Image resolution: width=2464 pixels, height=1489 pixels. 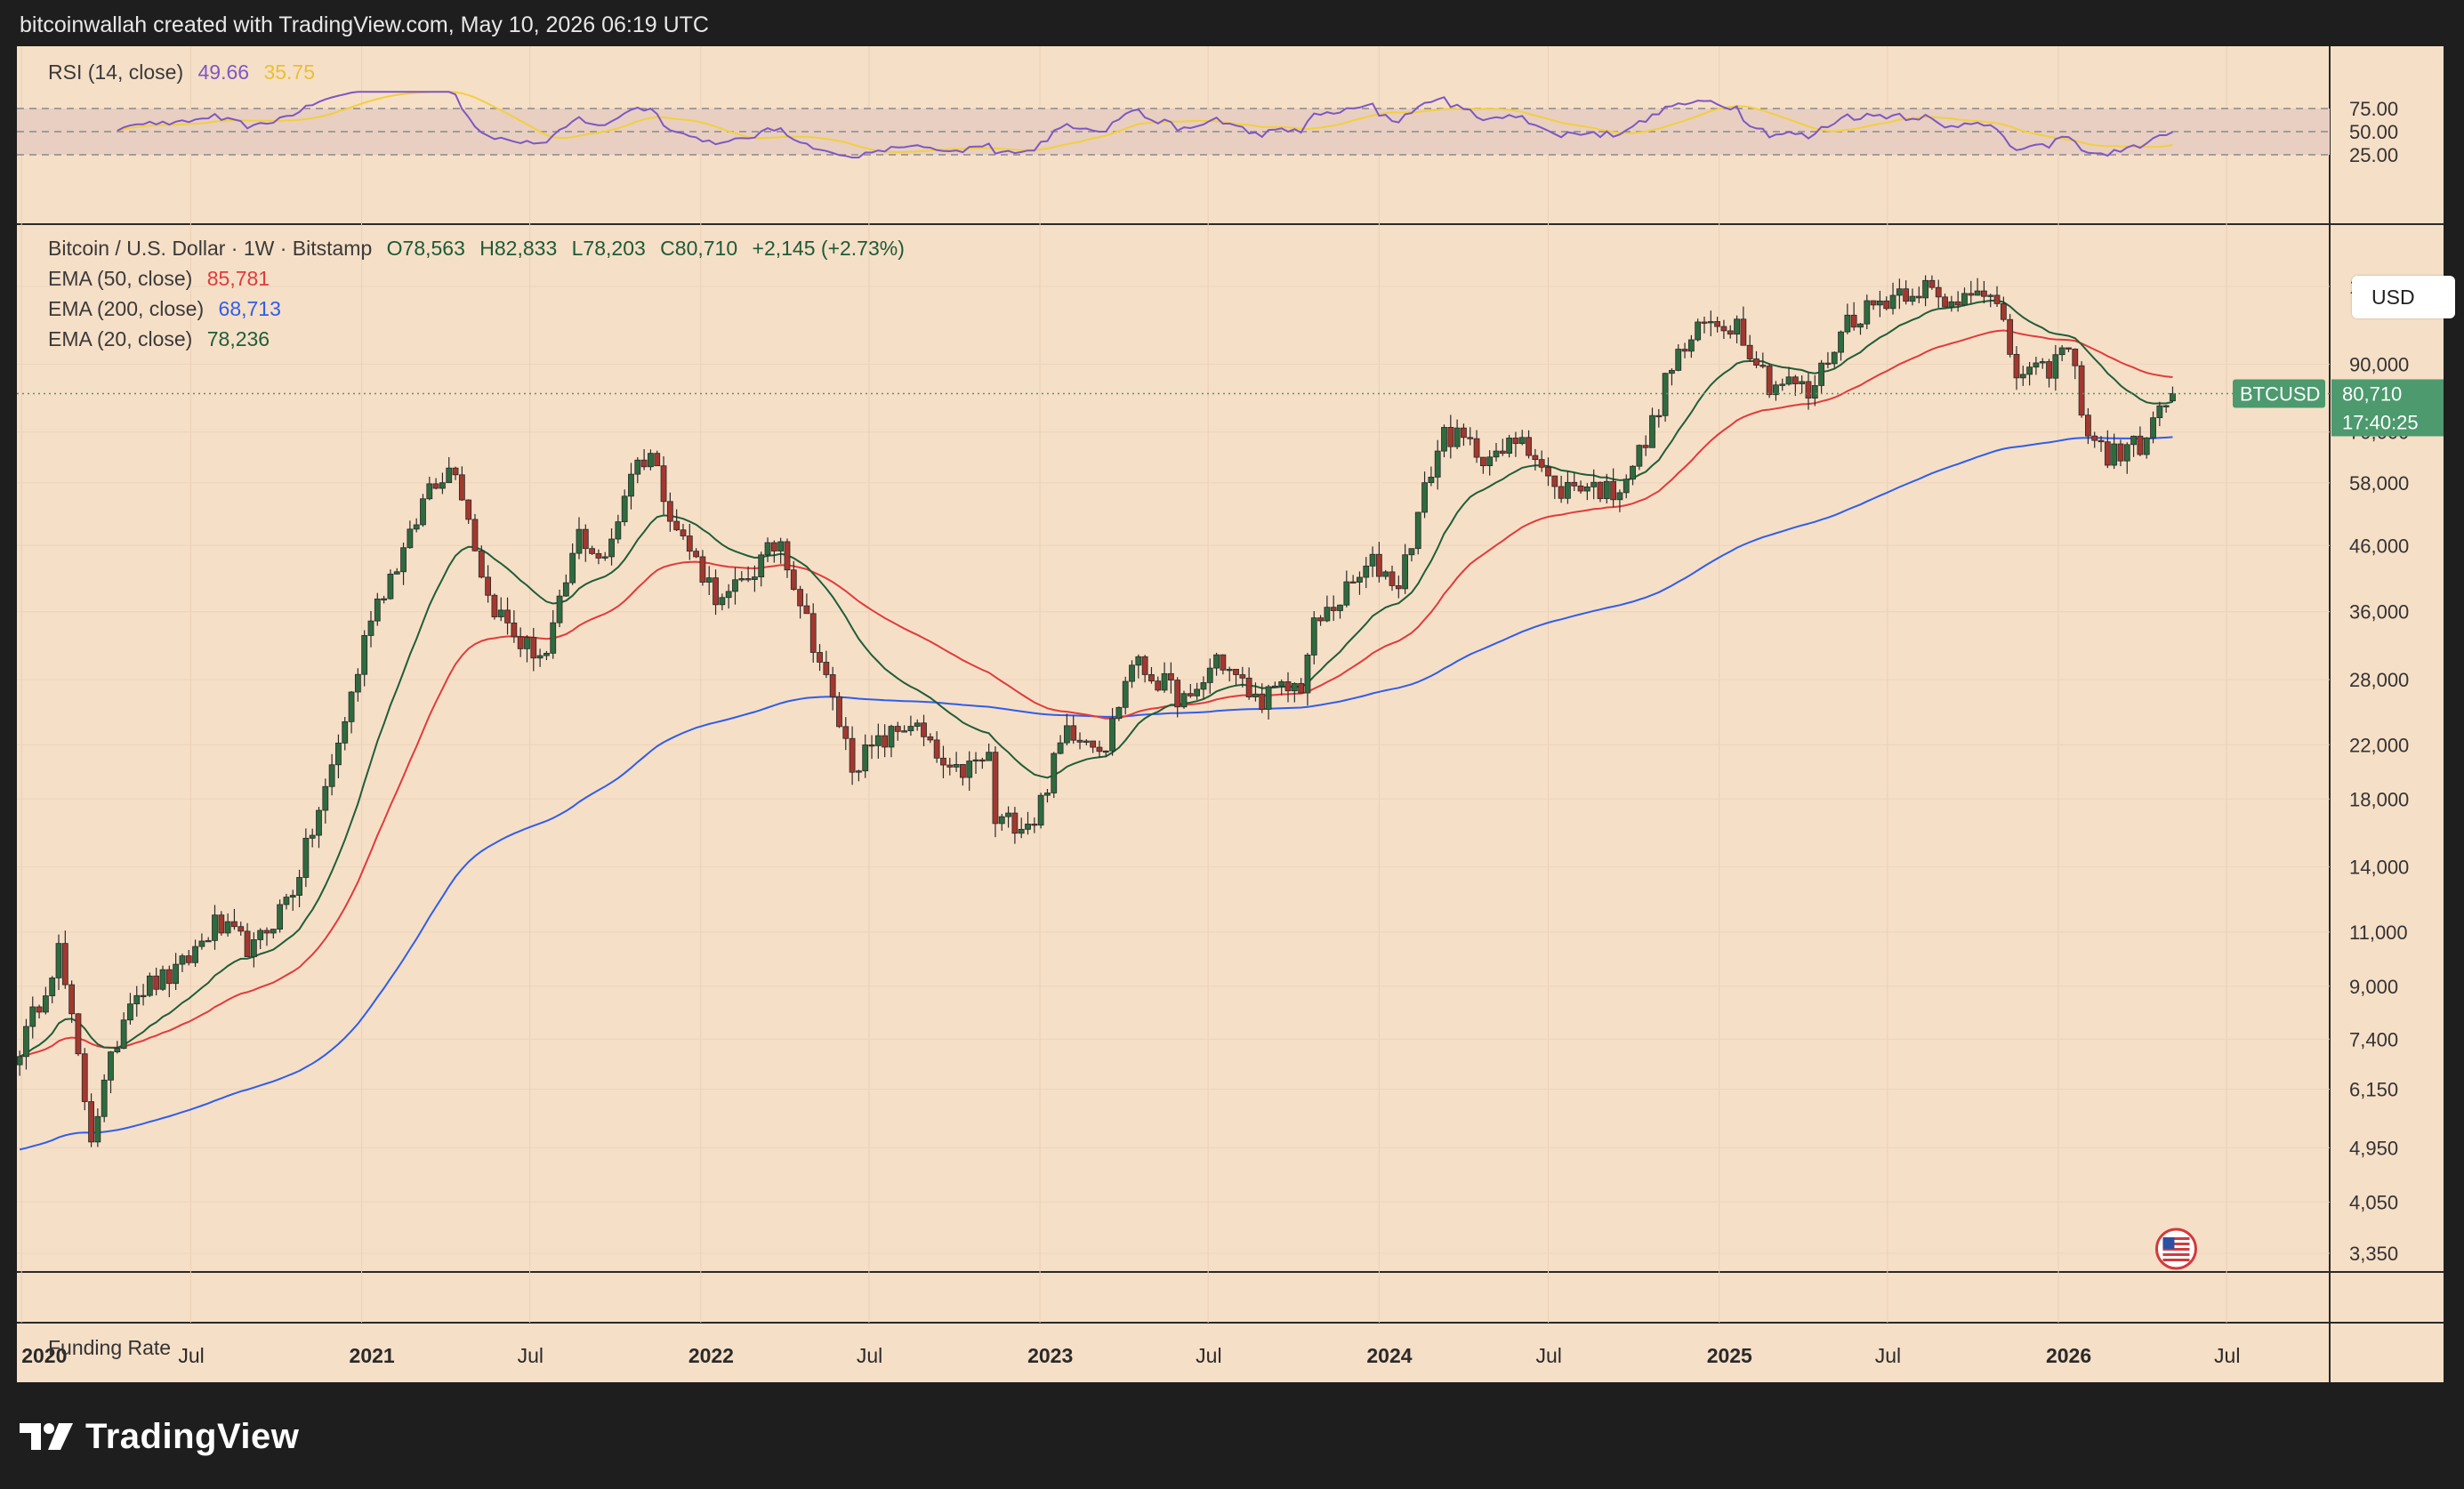 I want to click on time-axis-label-2: 2021, so click(x=373, y=1355).